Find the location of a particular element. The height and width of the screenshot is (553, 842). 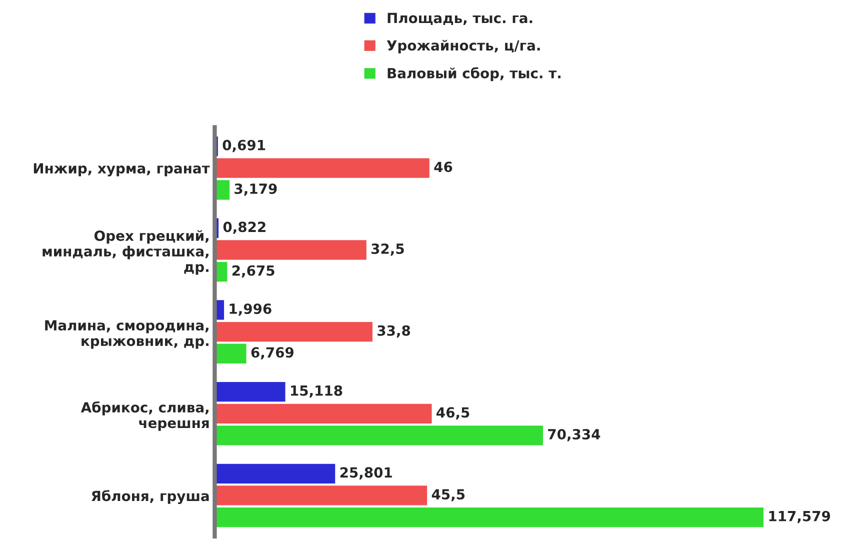

data-label: 117,579 is located at coordinates (799, 517).